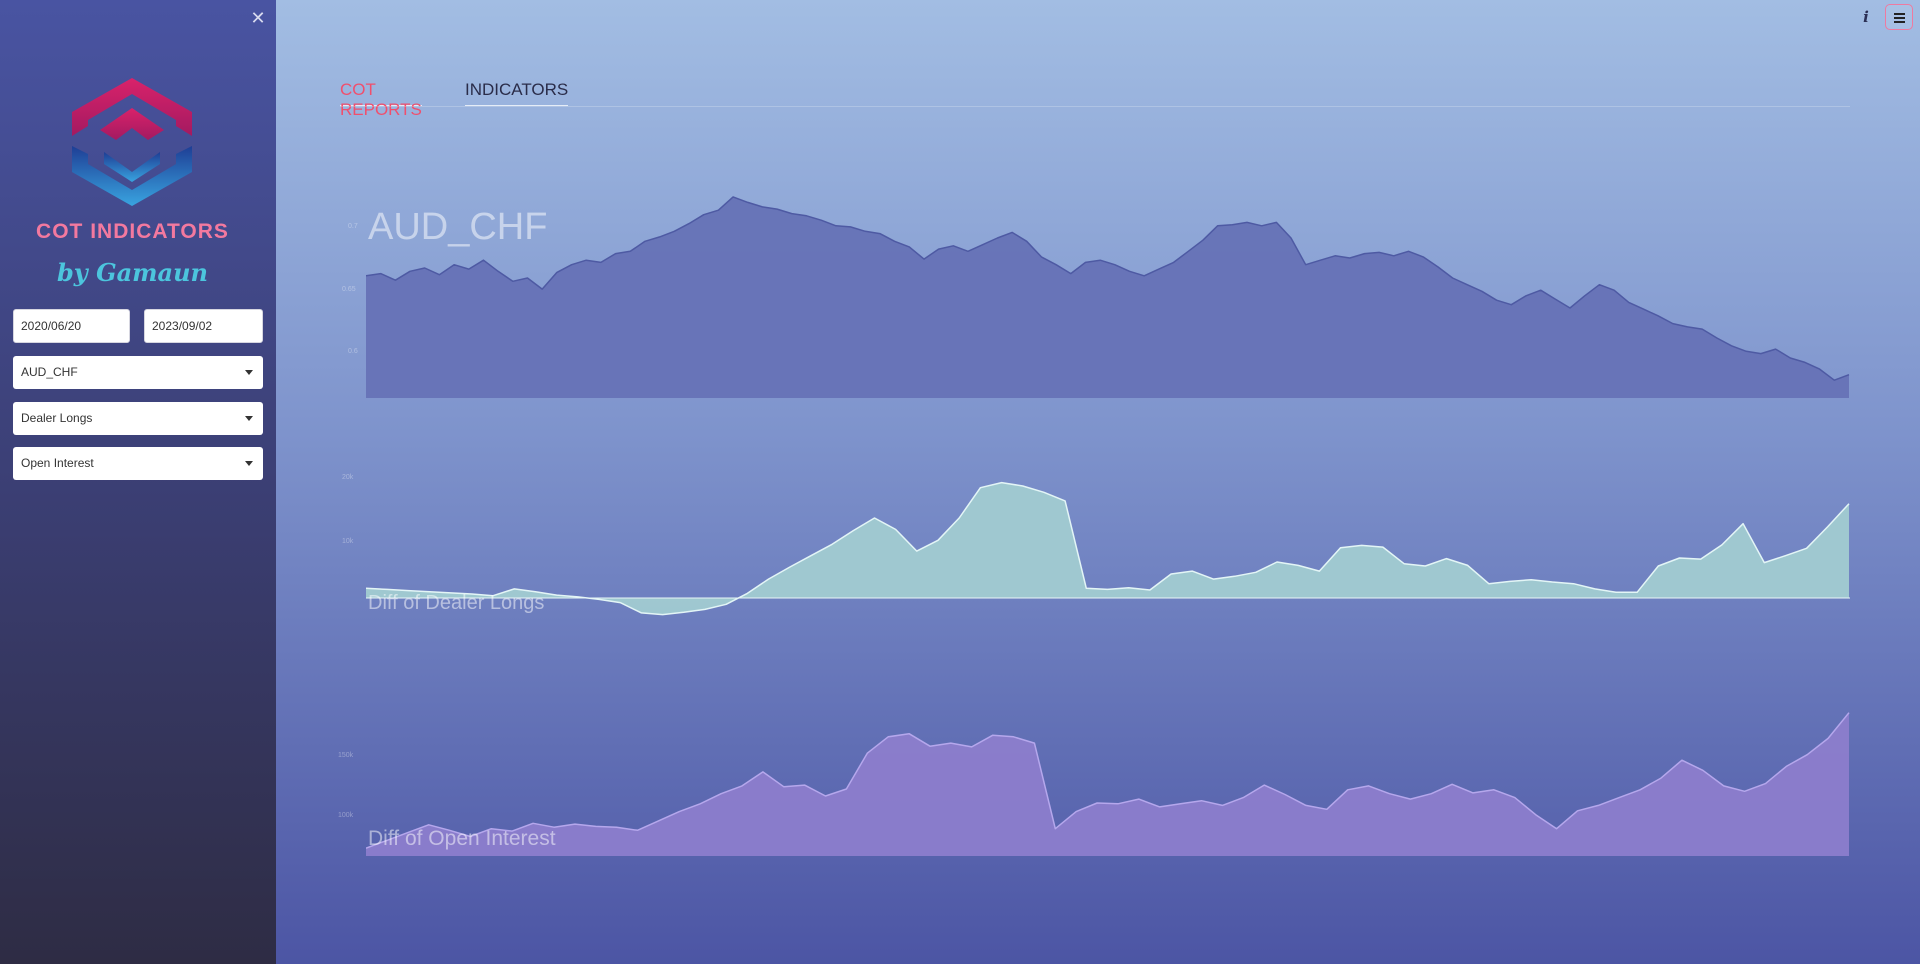 This screenshot has width=1920, height=964. I want to click on info-icon: i, so click(1866, 17).